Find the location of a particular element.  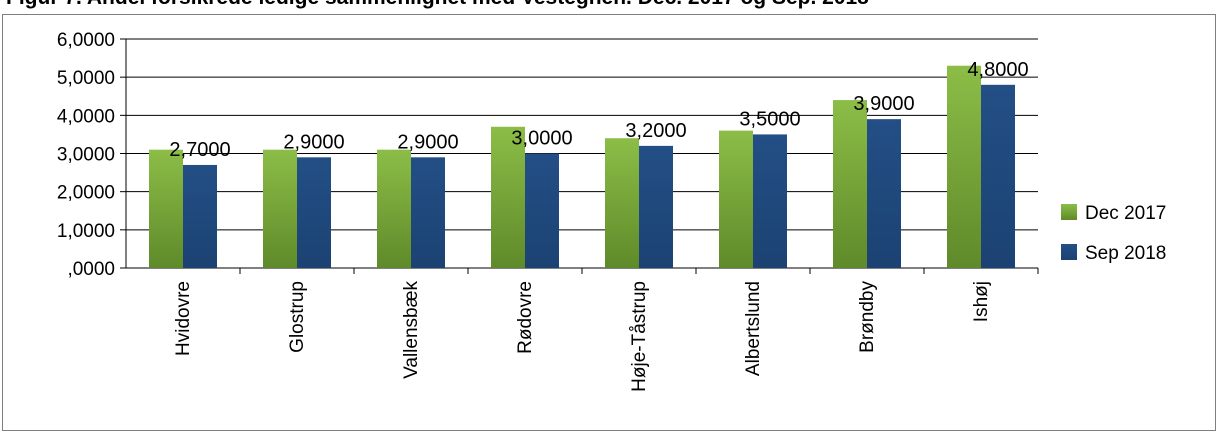

data-label: 3,9000 is located at coordinates (883, 104).